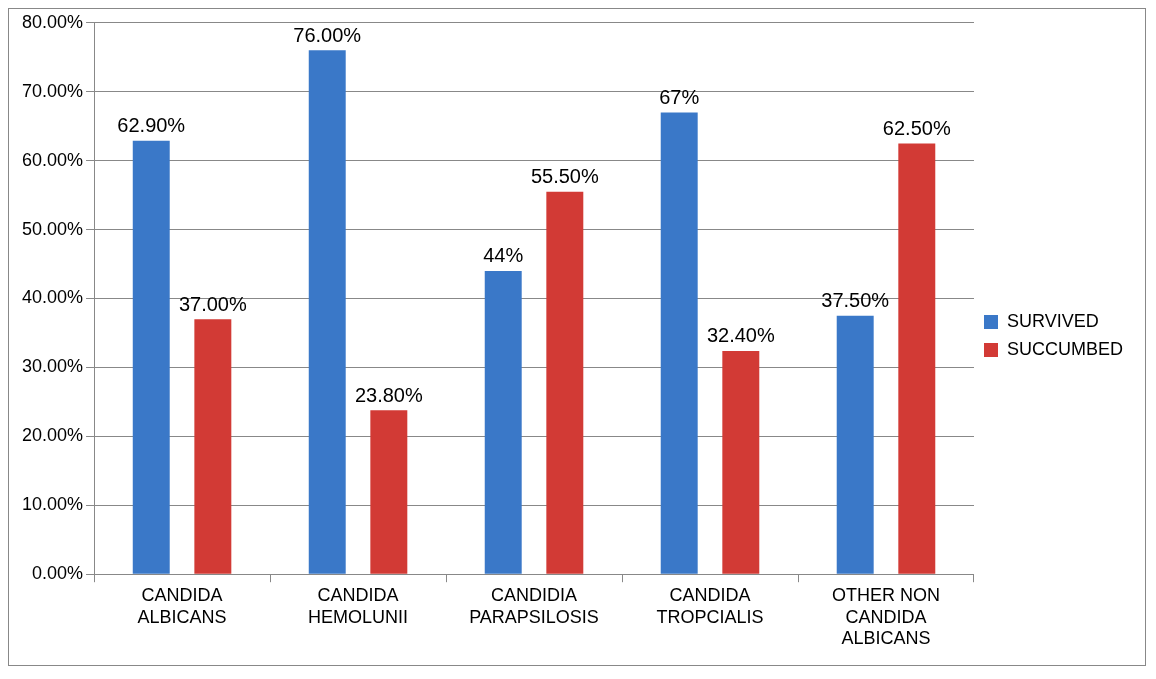 Image resolution: width=1156 pixels, height=679 pixels. Describe the element at coordinates (1065, 348) in the screenshot. I see `legend-label: SUCCUMBED` at that location.